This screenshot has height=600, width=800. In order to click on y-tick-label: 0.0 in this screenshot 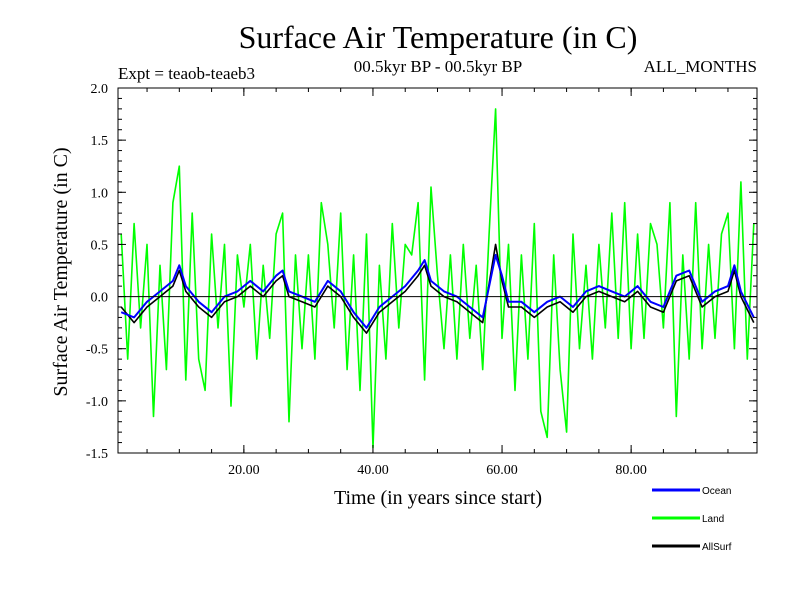, I will do `click(100, 298)`.